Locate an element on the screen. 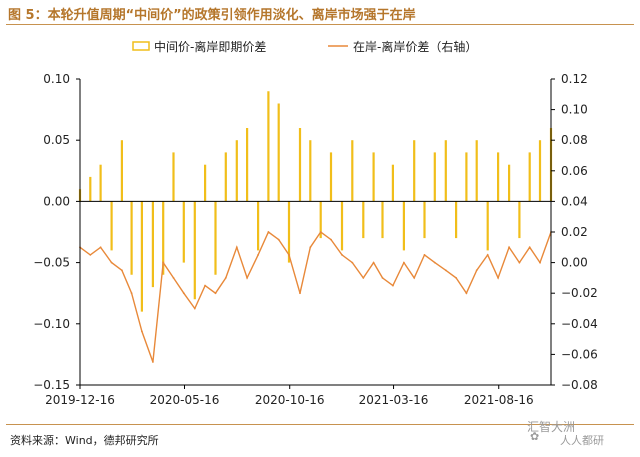  footer-rule is located at coordinates (320, 424).